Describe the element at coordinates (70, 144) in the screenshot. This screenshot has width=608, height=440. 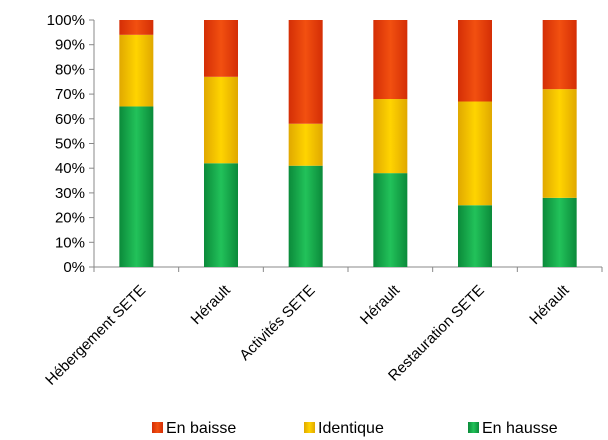
I see `y-tick-label: 50%` at that location.